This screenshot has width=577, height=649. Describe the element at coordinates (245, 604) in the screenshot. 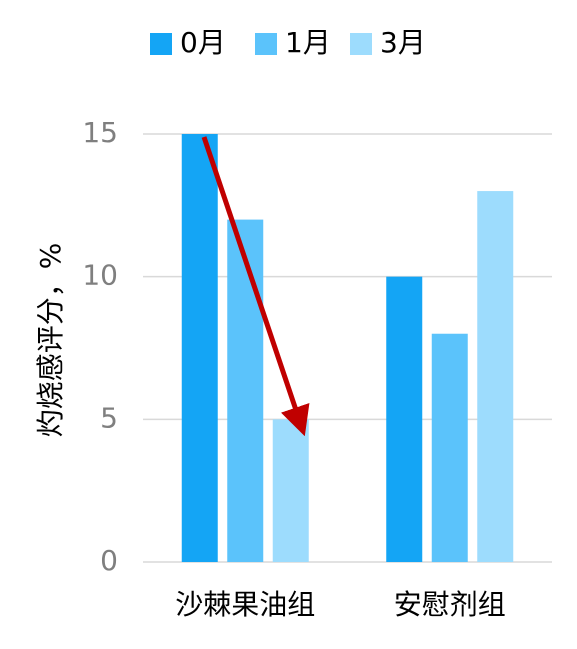

I see `x-tick-label: 沙棘果油组` at that location.